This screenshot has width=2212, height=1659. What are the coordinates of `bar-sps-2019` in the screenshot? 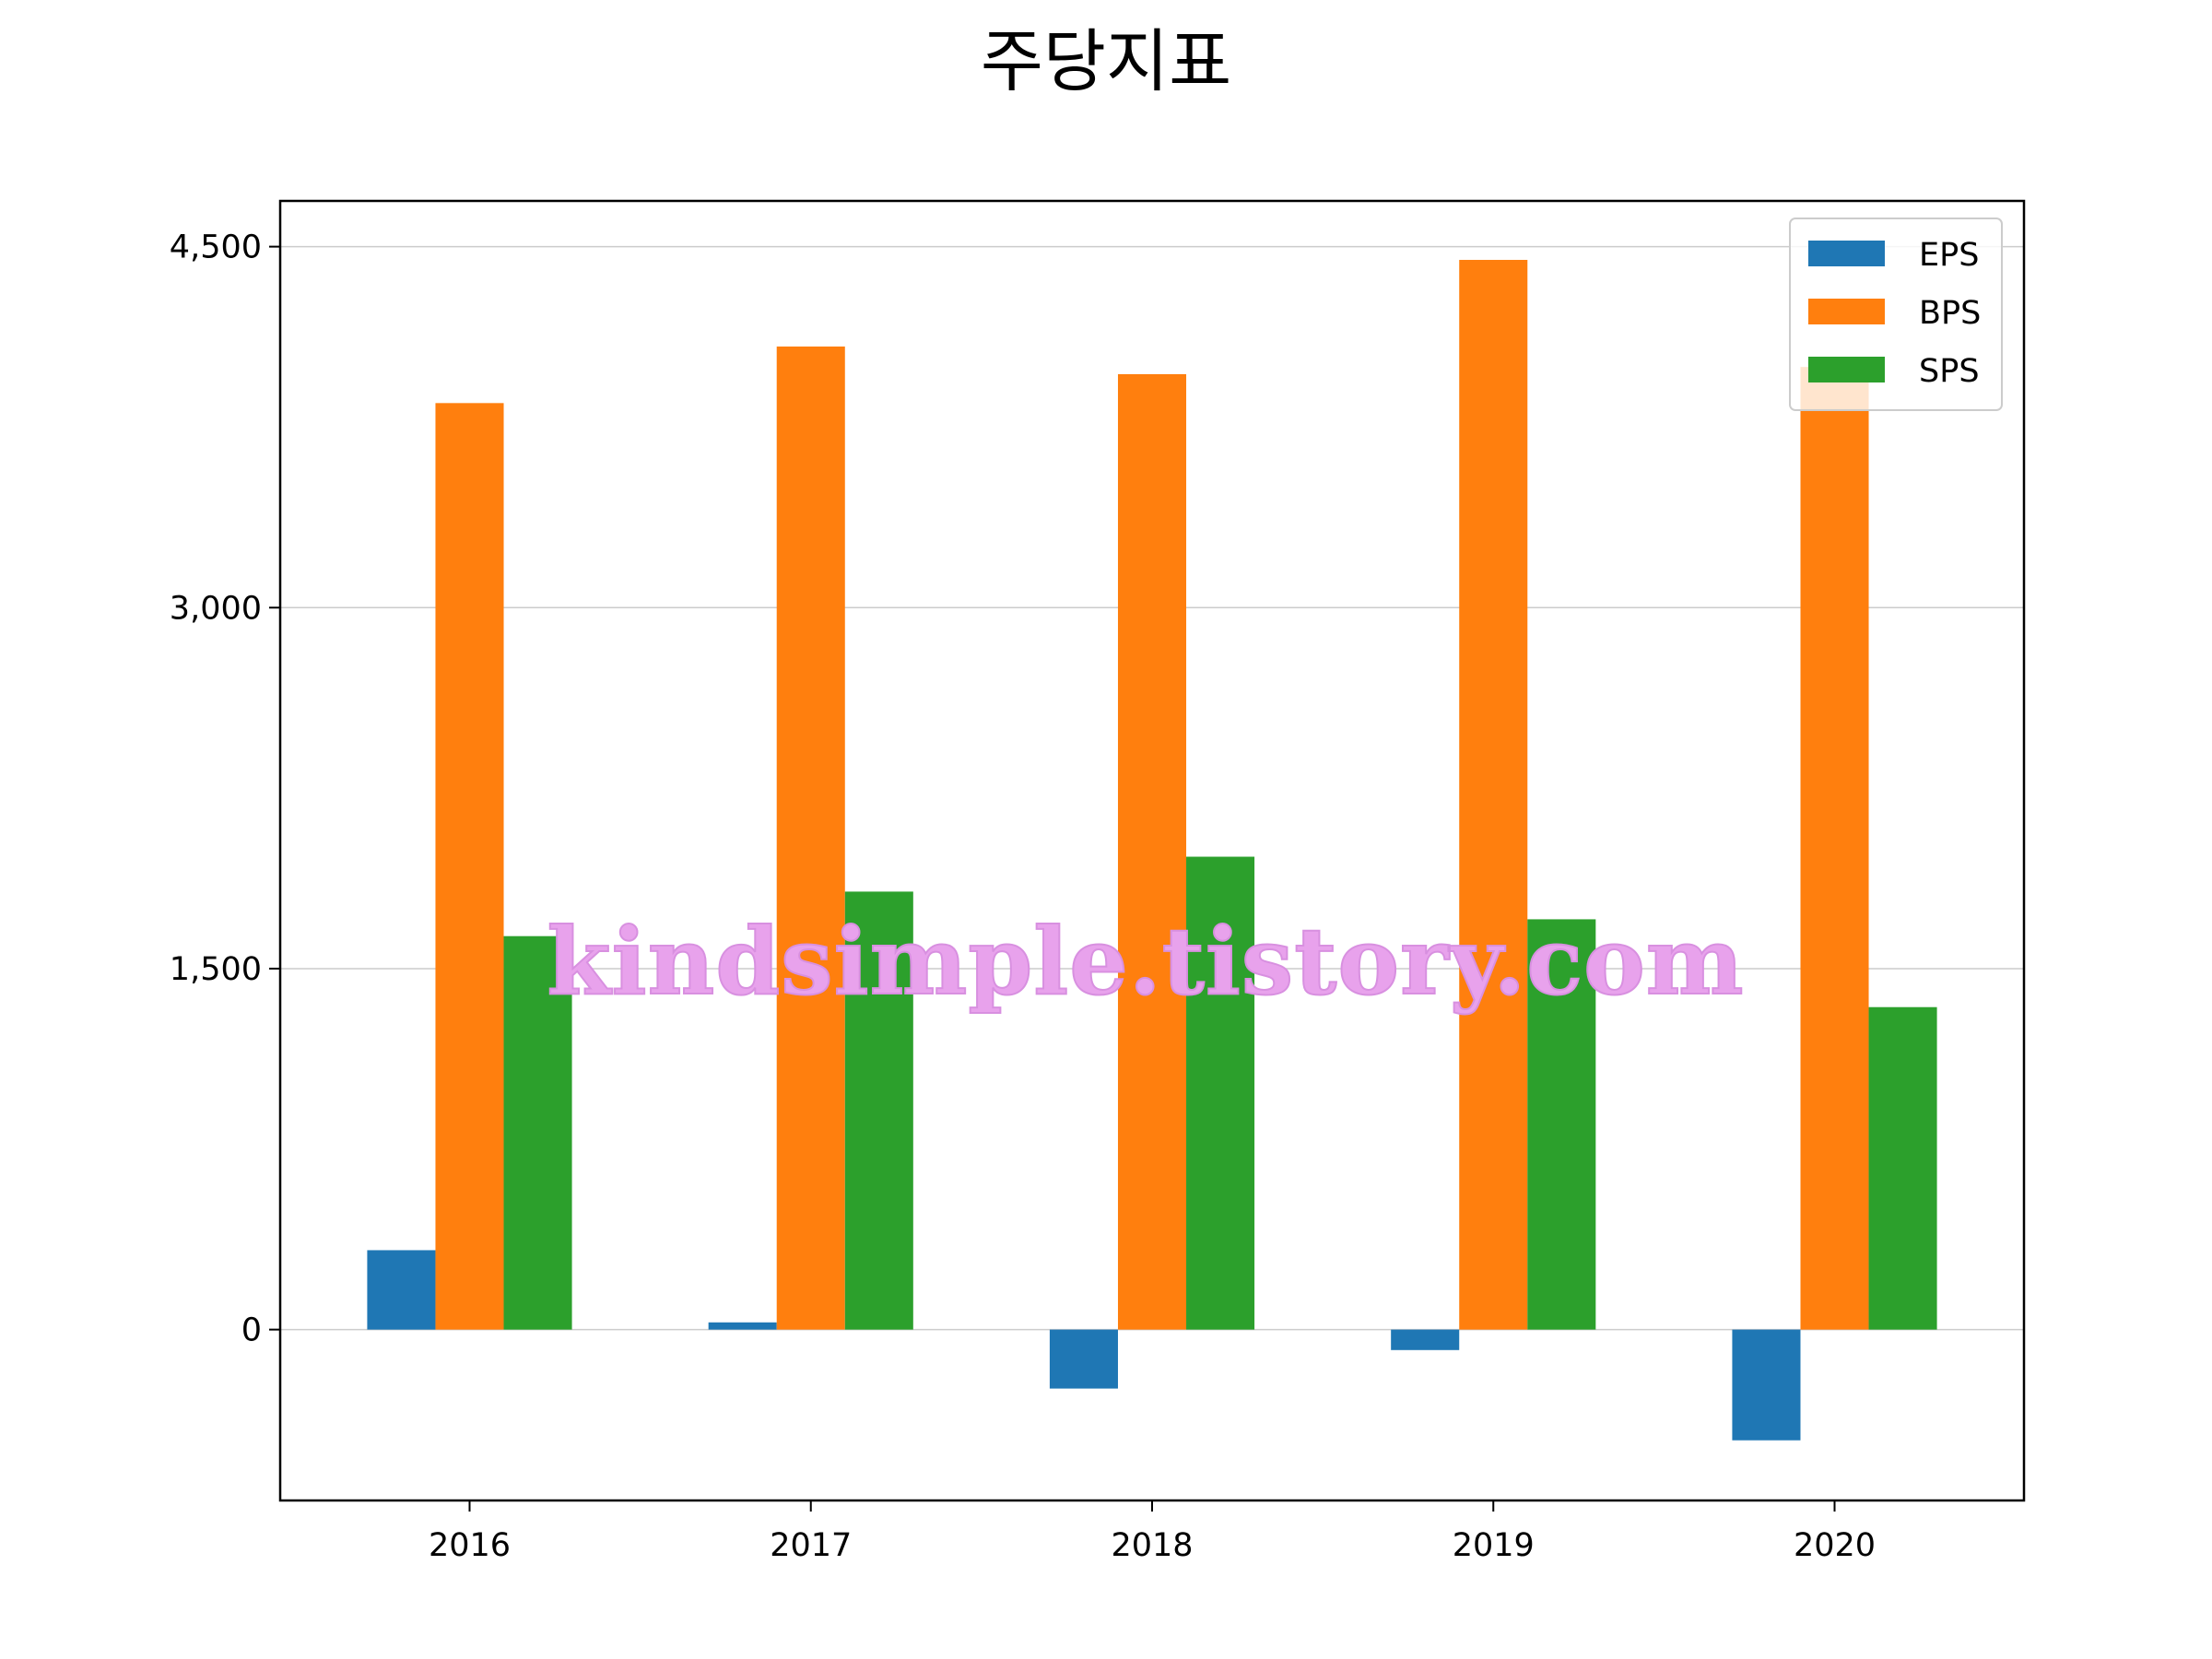 It's located at (1561, 1124).